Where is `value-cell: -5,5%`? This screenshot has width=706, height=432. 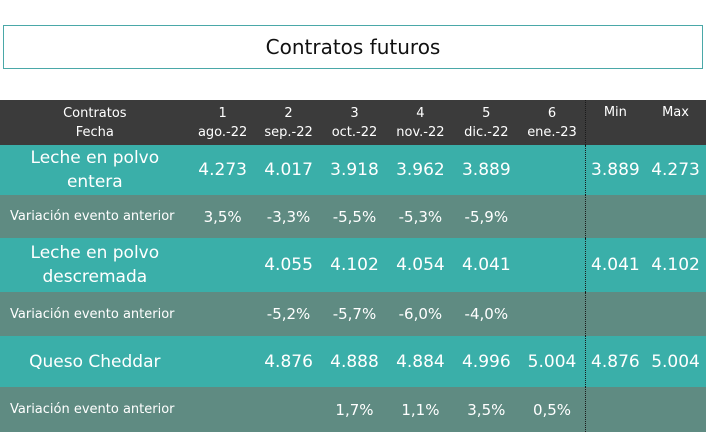
value-cell: -5,5% is located at coordinates (354, 216).